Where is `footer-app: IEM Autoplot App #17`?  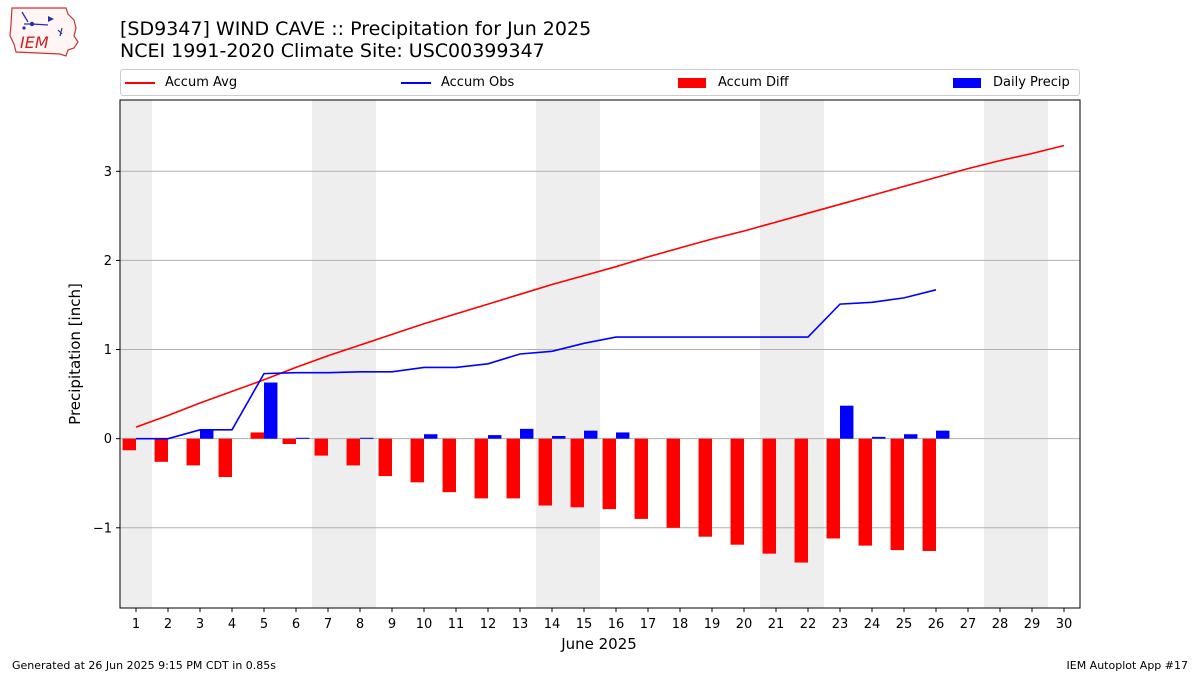 footer-app: IEM Autoplot App #17 is located at coordinates (1127, 665).